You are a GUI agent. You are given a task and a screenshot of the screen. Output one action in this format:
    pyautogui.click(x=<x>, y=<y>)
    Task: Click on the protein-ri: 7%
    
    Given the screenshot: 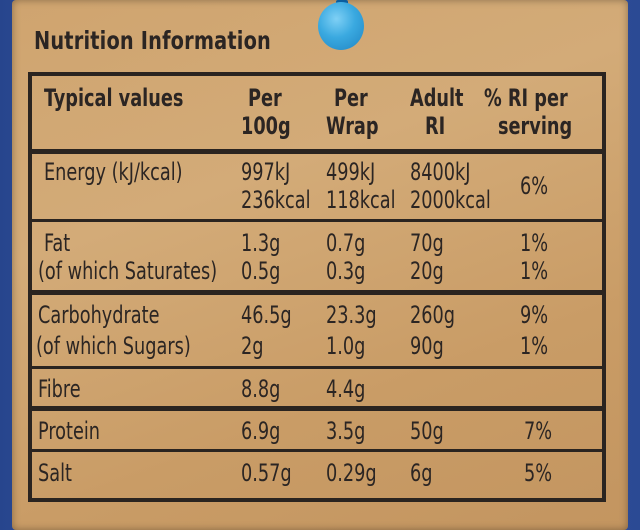 What is the action you would take?
    pyautogui.click(x=538, y=431)
    